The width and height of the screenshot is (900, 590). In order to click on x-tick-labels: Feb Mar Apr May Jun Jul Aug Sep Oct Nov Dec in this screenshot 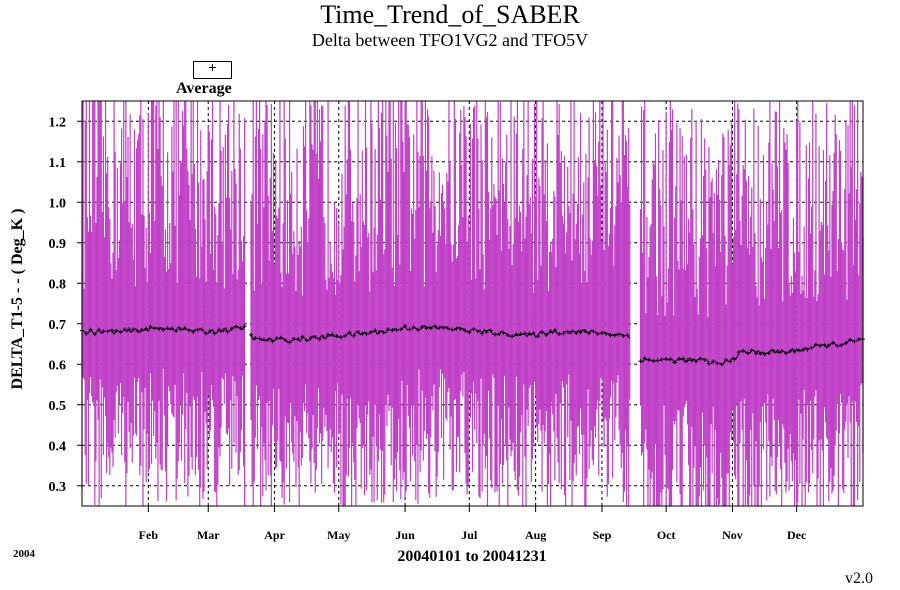, I will do `click(473, 535)`.